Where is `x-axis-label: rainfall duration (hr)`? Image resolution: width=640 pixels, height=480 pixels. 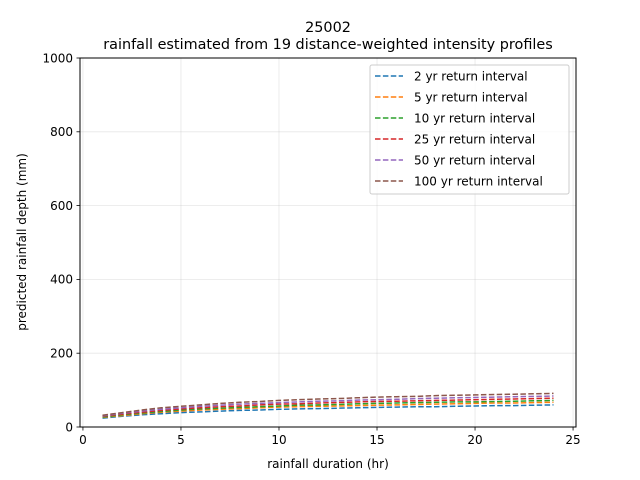 x-axis-label: rainfall duration (hr) is located at coordinates (328, 464).